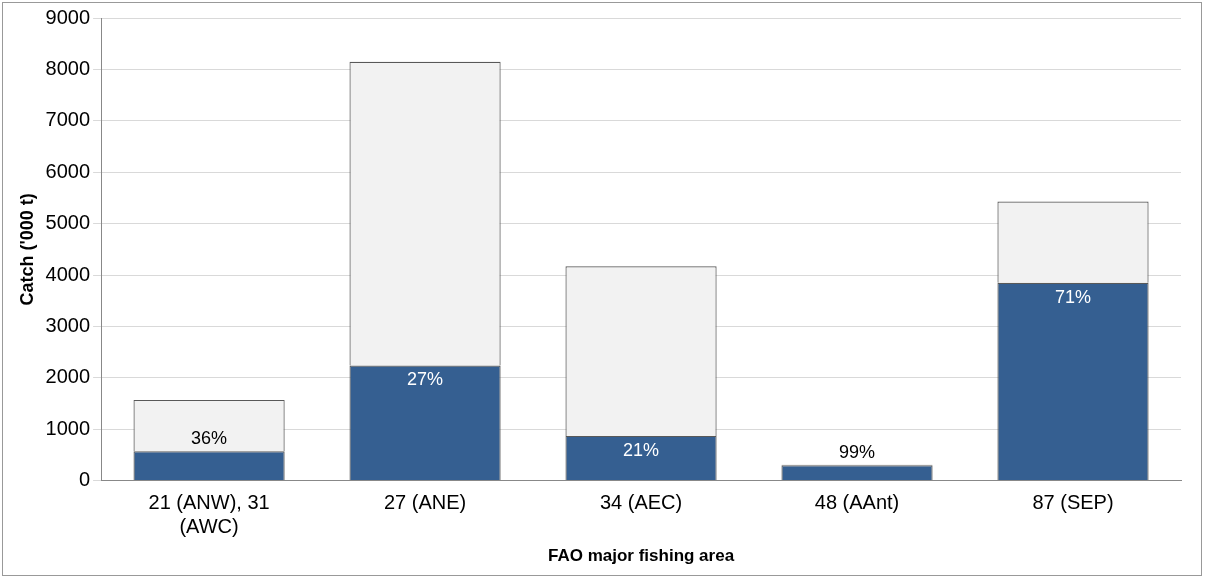 The height and width of the screenshot is (582, 1208). I want to click on y-tick-label: 6000, so click(68, 170).